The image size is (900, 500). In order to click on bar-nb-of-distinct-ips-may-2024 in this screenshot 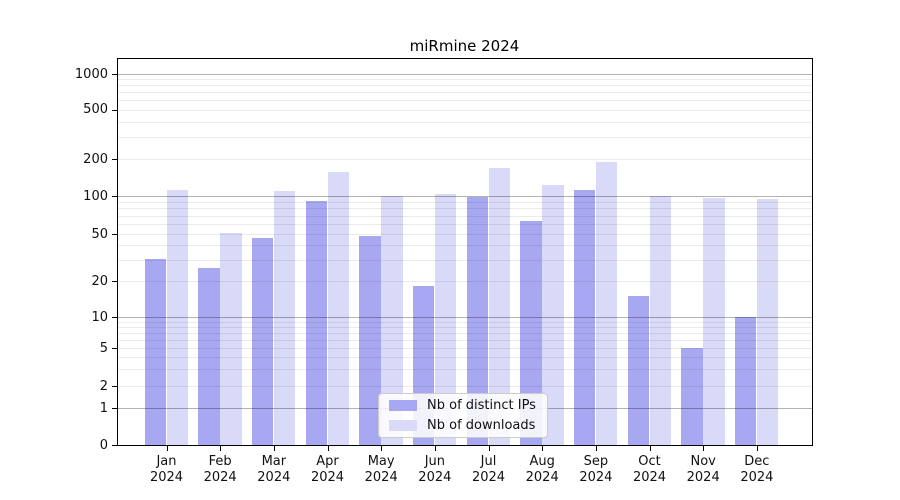, I will do `click(370, 340)`.